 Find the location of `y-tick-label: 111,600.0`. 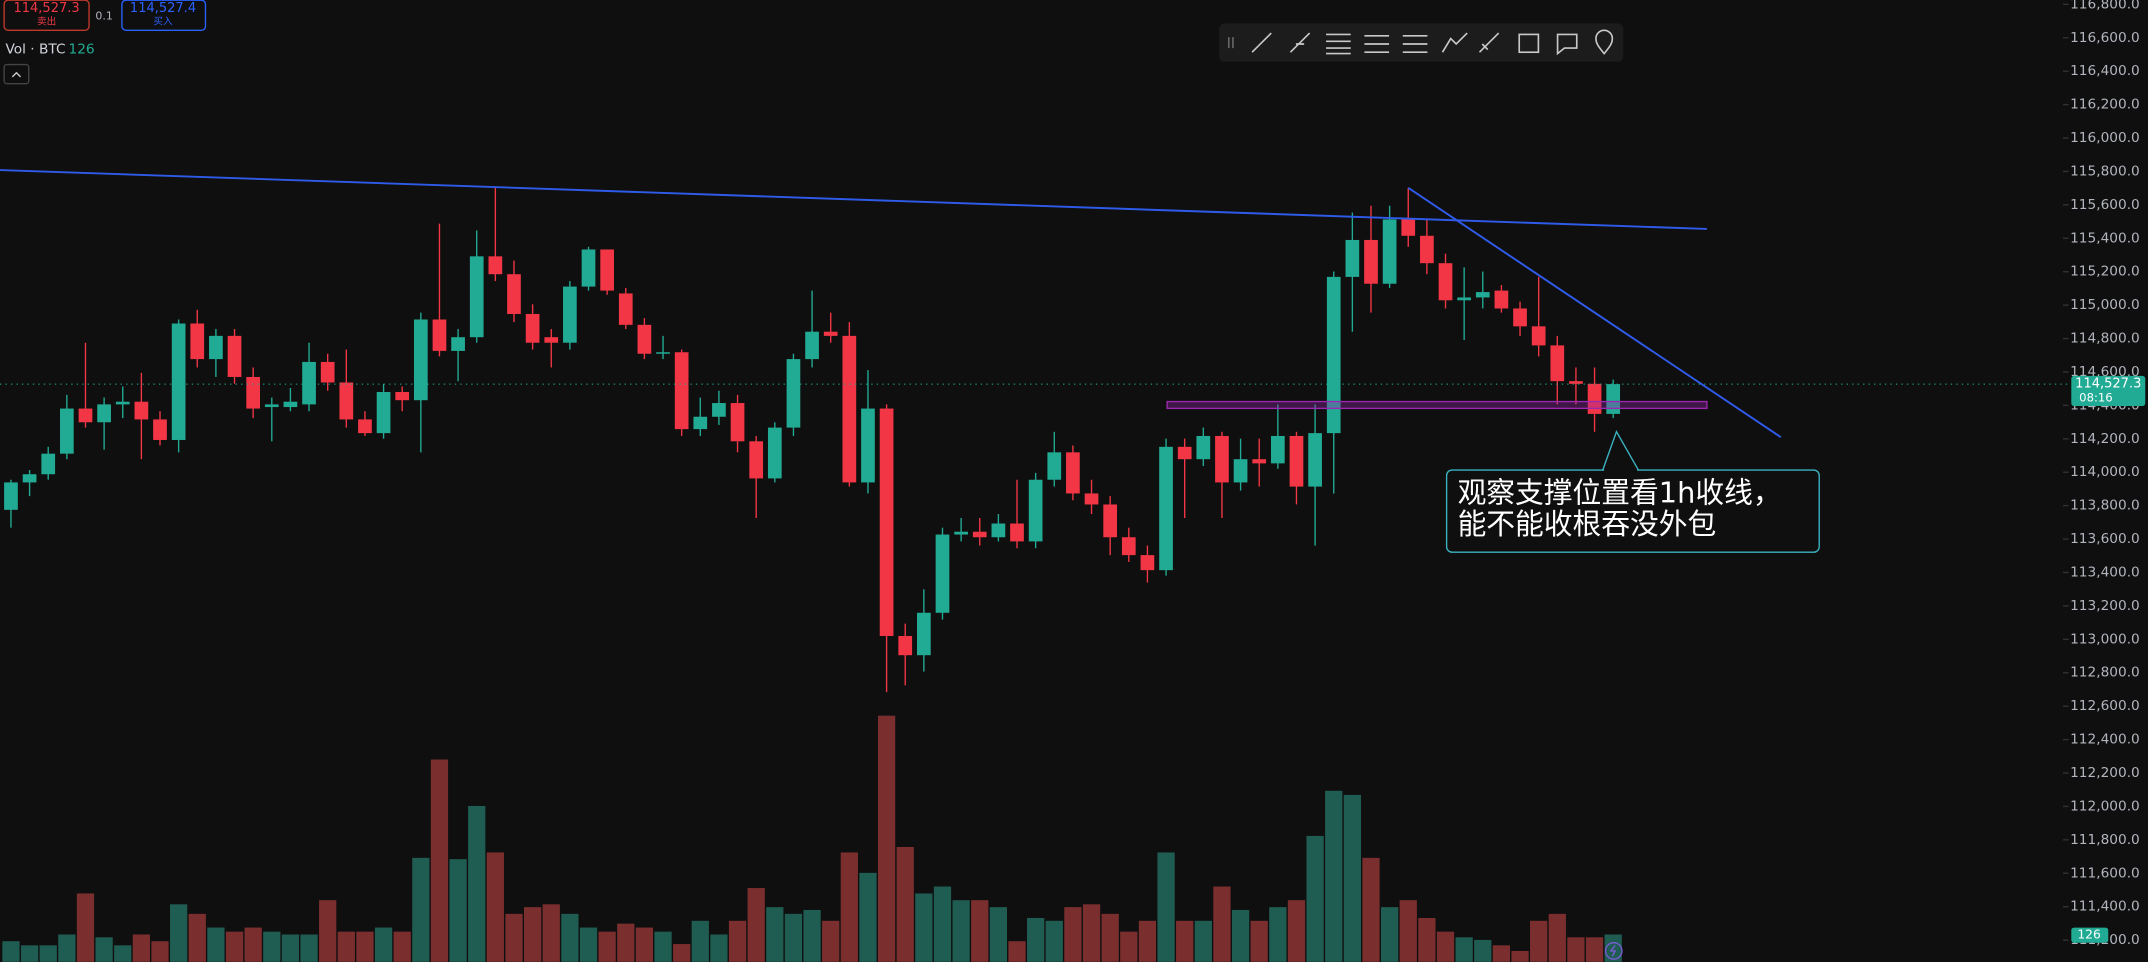

y-tick-label: 111,600.0 is located at coordinates (2105, 873).